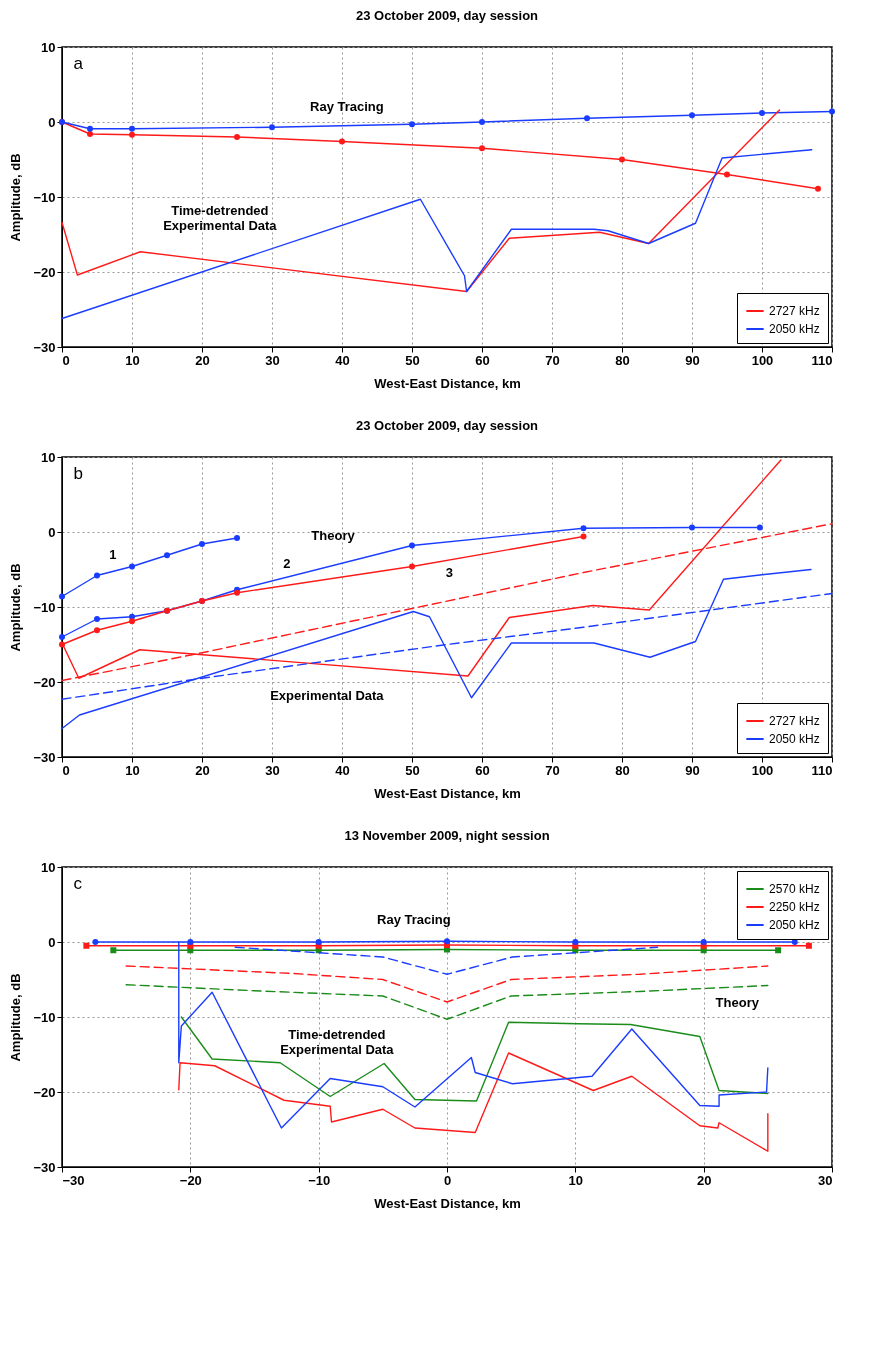  I want to click on x-tick-label: −20, so click(190, 1180).